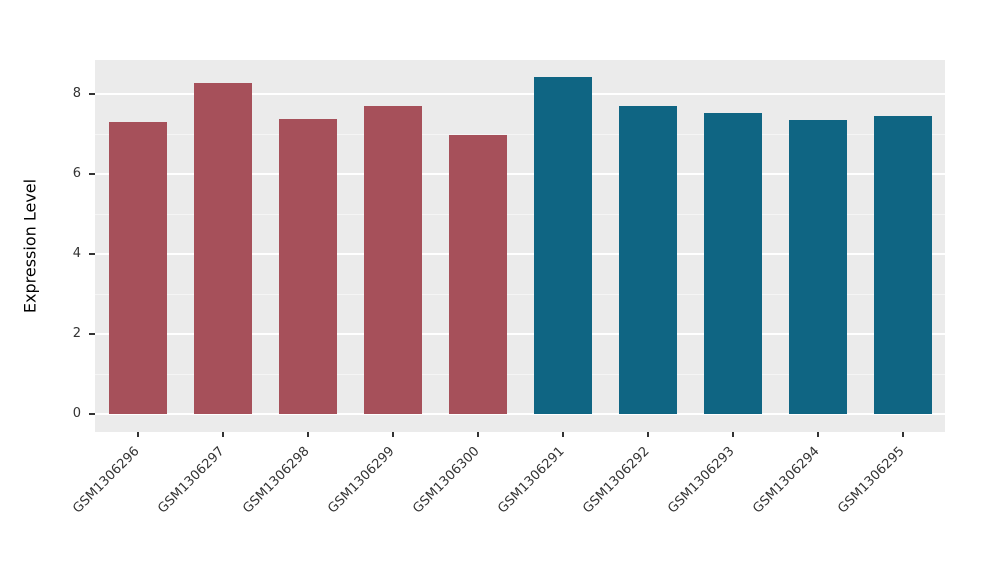 This screenshot has width=1000, height=580. Describe the element at coordinates (76, 253) in the screenshot. I see `y-tick-label: 4` at that location.